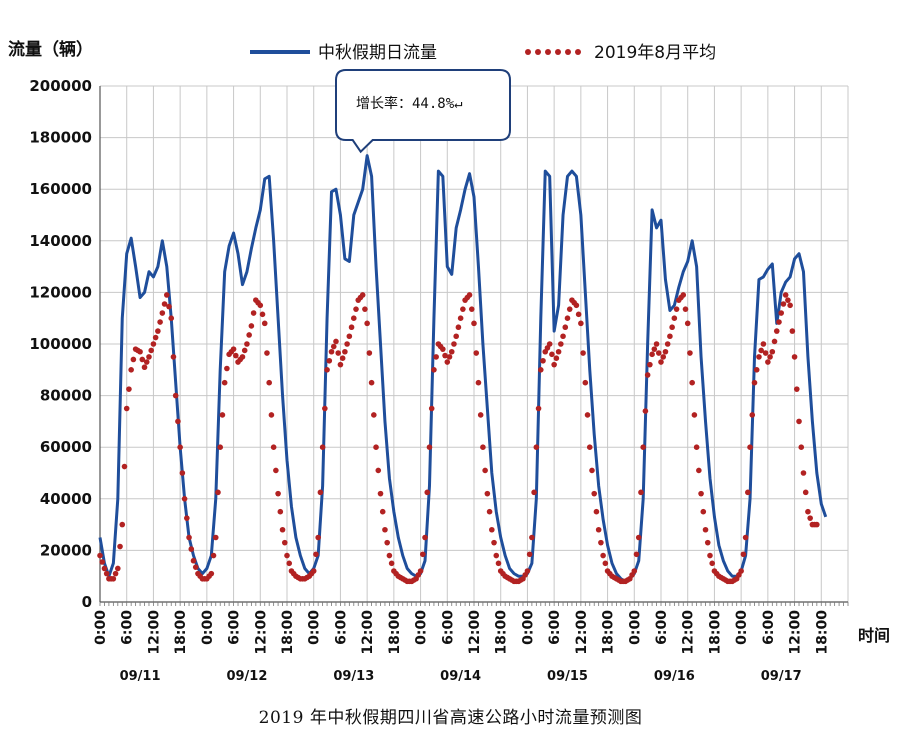 Image resolution: width=901 pixels, height=748 pixels. I want to click on y-axis-unit-label: 流量（辆）, so click(50, 49).